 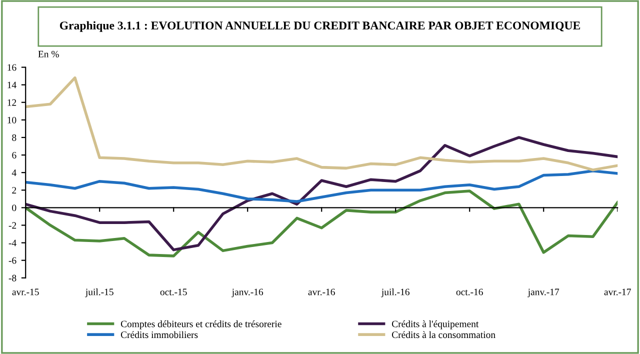 I want to click on x-tick-label: juil.-15, so click(x=99, y=293).